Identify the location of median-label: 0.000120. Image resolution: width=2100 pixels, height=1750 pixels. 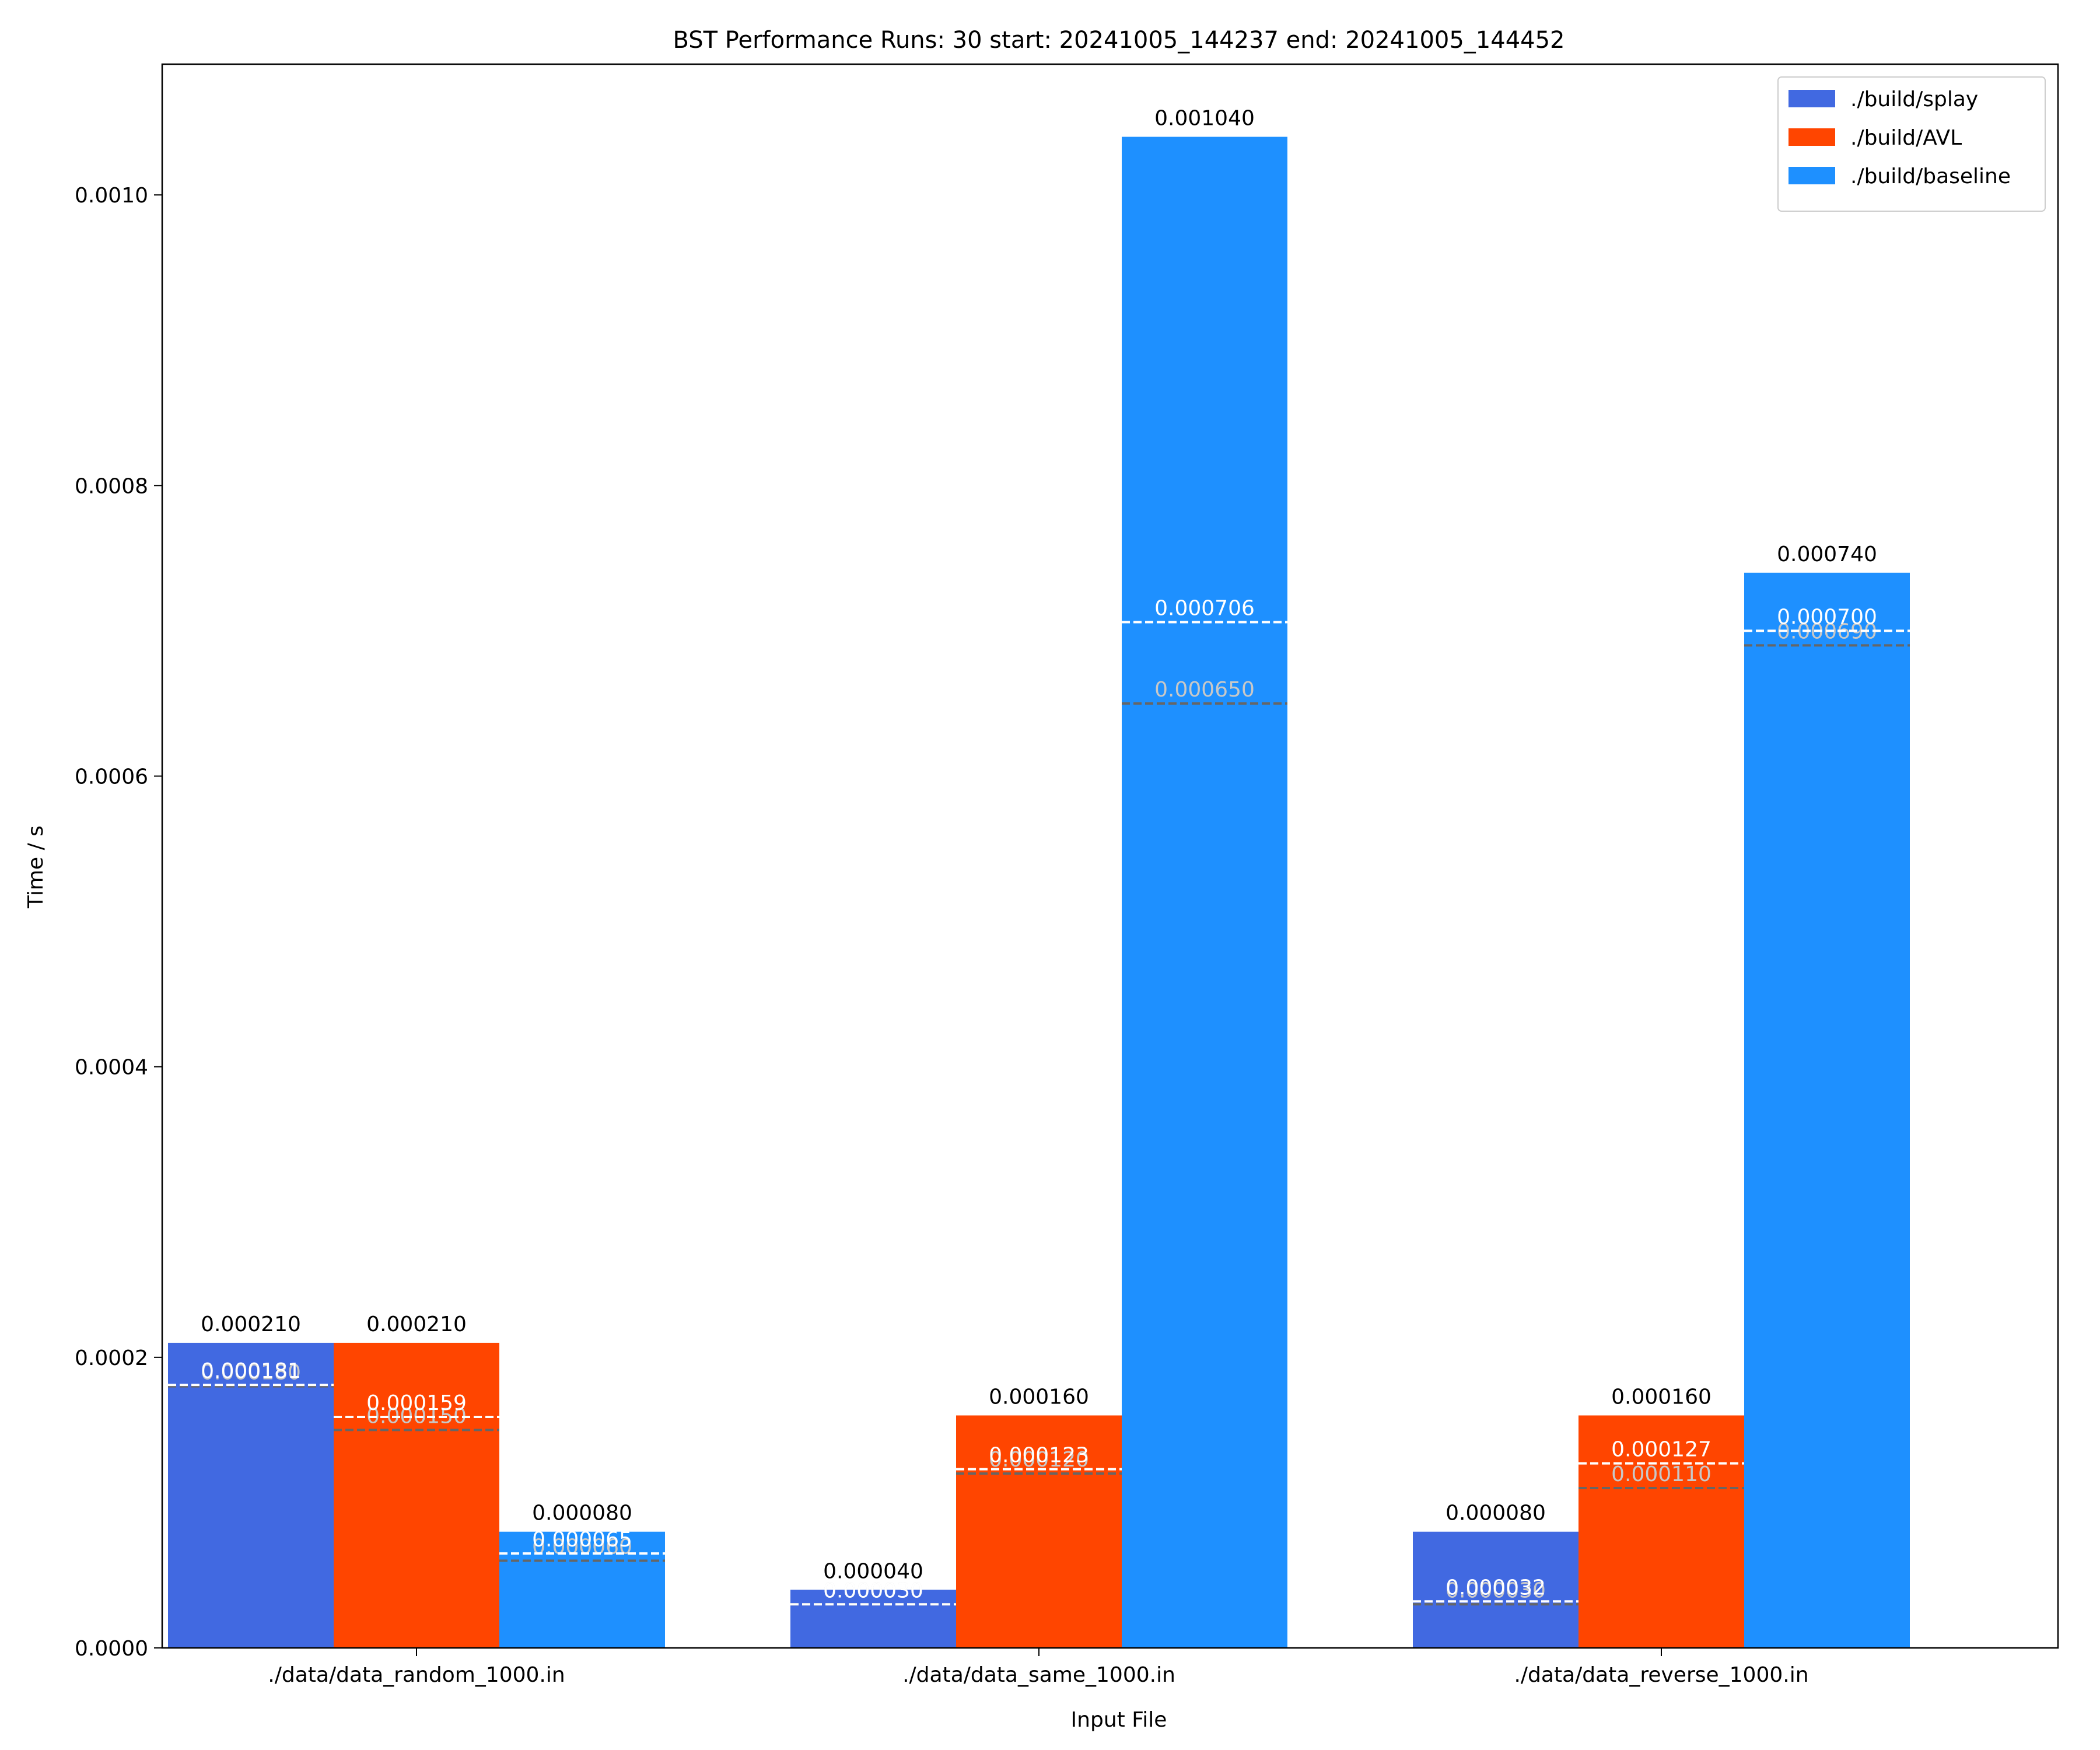
(1039, 1460).